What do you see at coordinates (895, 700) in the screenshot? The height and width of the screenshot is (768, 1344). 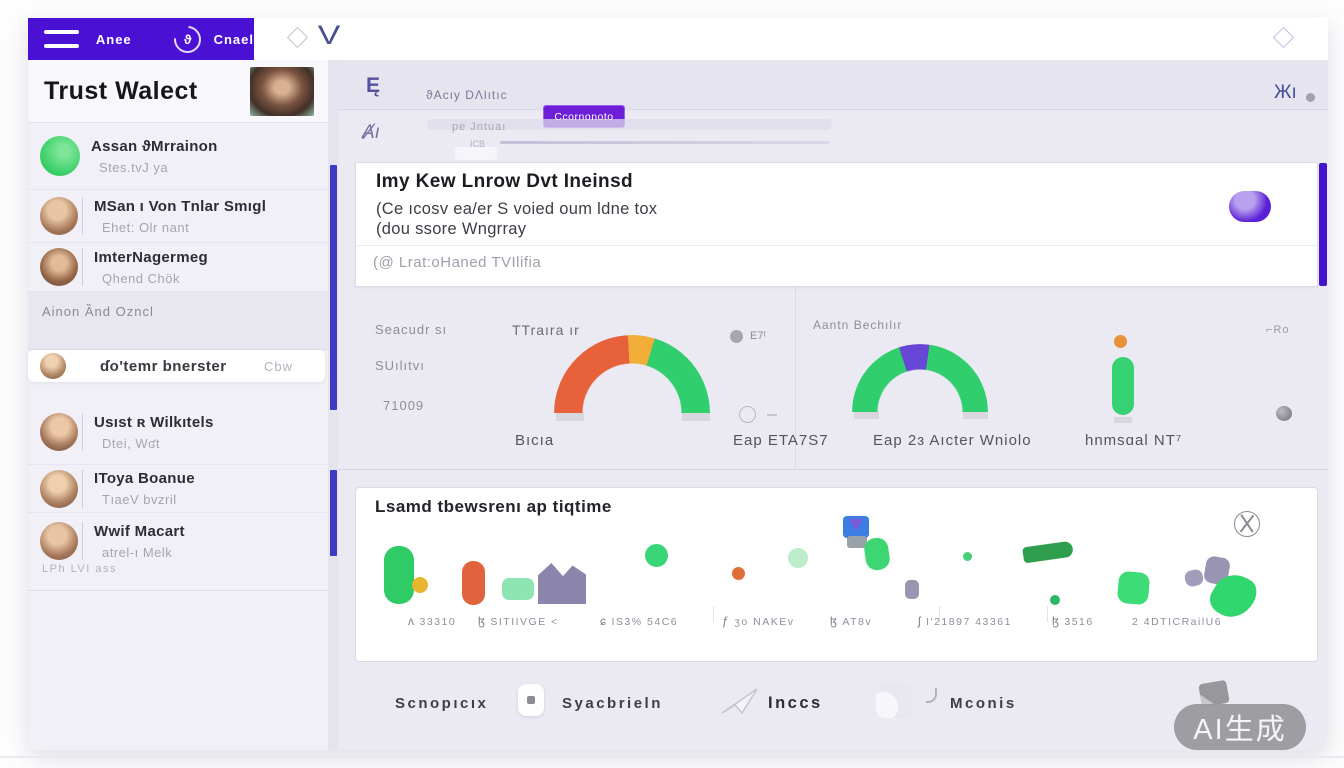 I see `folder-icon` at bounding box center [895, 700].